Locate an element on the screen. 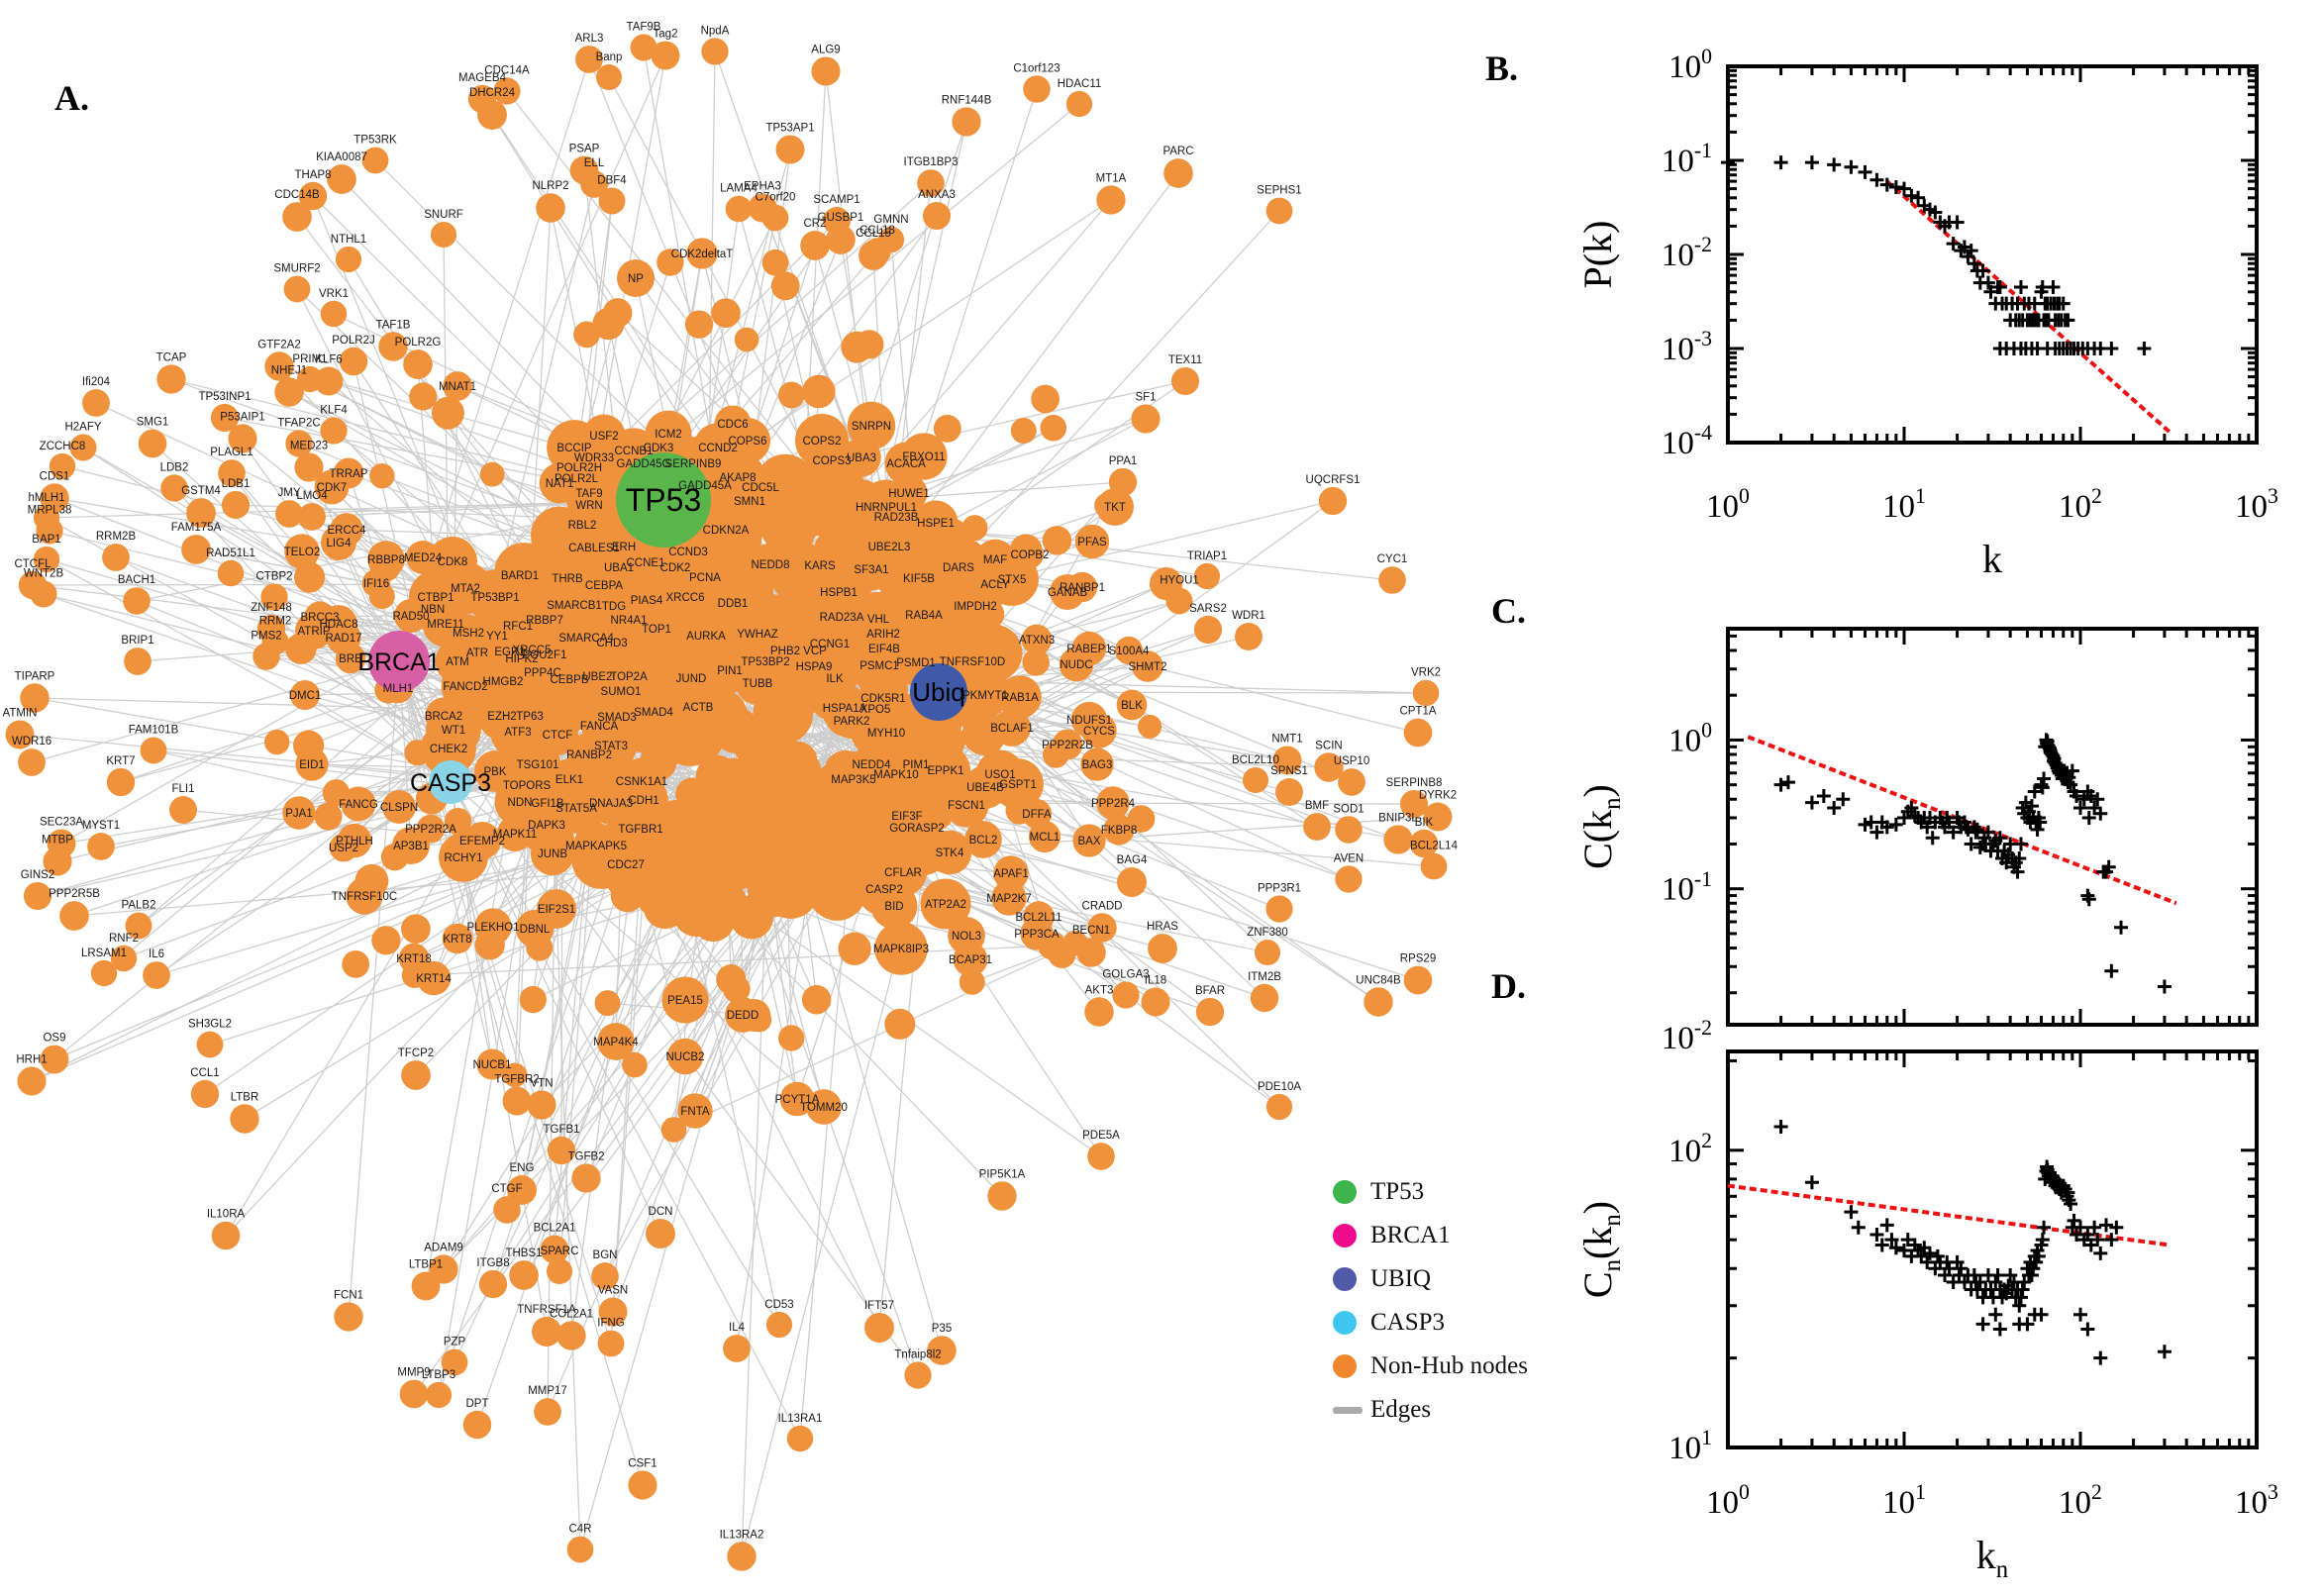  network-node-label: TKT is located at coordinates (1115, 508).